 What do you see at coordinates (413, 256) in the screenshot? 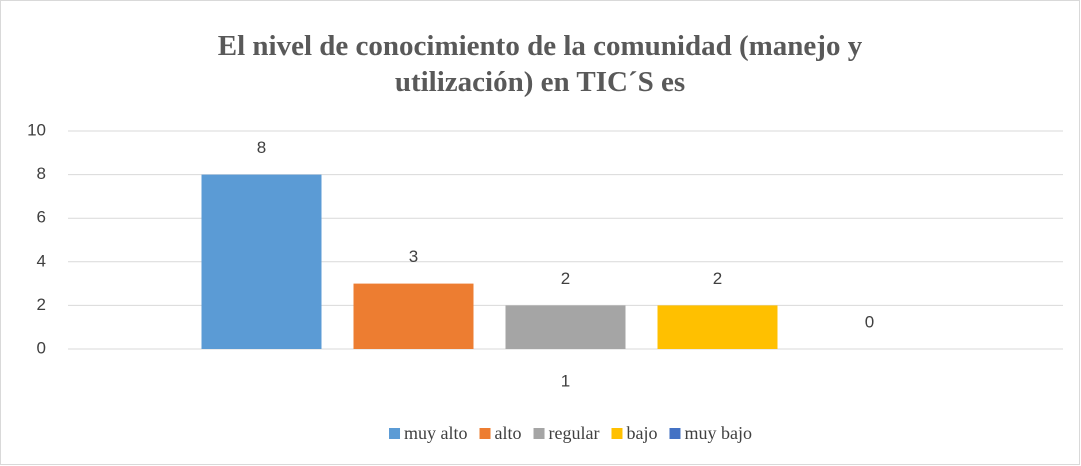
I see `data-label: 3` at bounding box center [413, 256].